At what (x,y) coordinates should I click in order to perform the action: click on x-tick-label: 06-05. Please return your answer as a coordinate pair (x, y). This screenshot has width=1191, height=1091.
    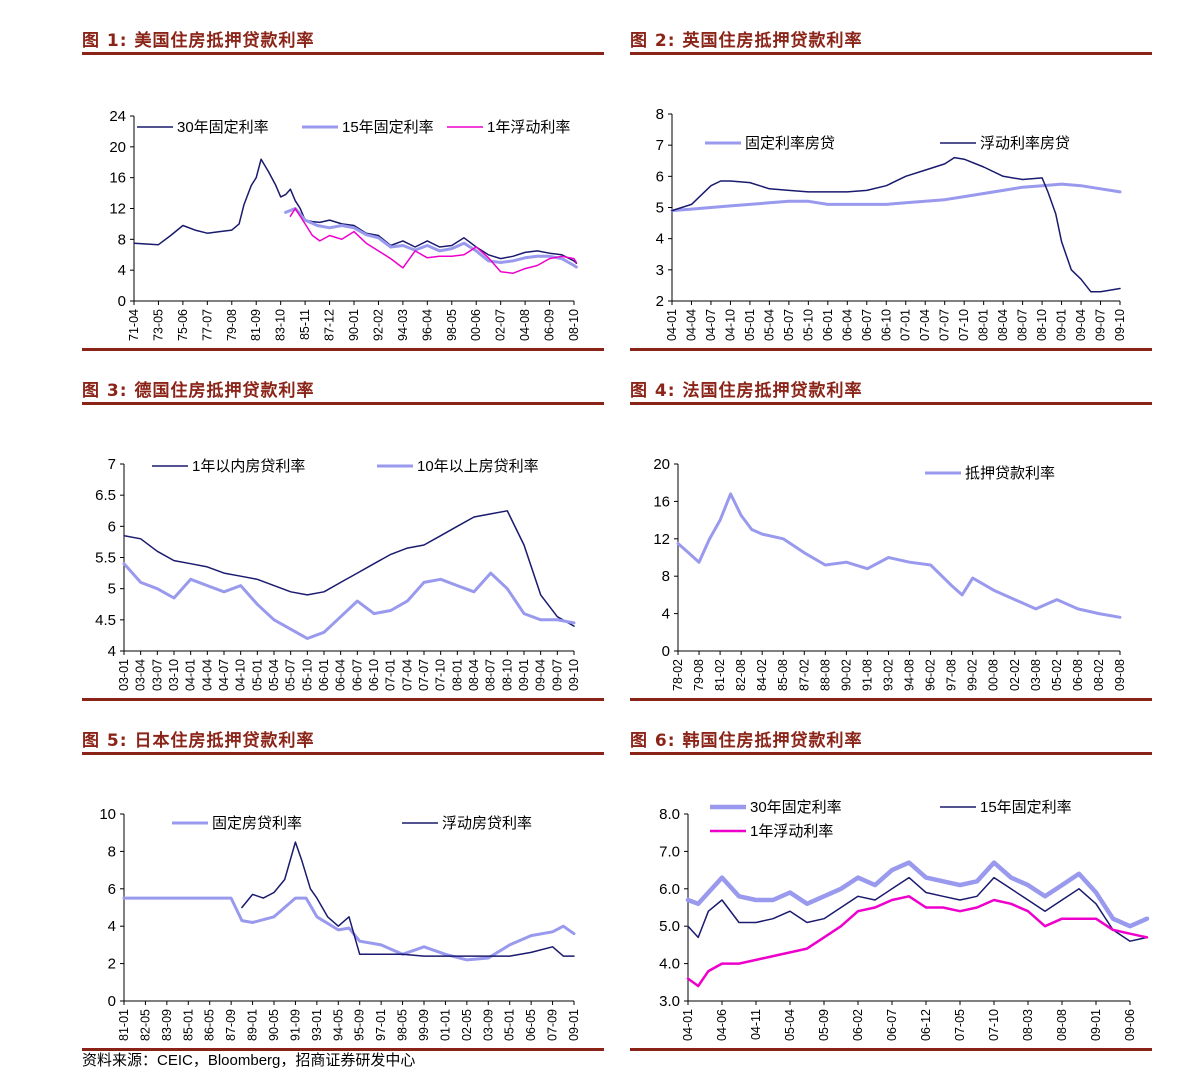
    Looking at the image, I should click on (531, 1025).